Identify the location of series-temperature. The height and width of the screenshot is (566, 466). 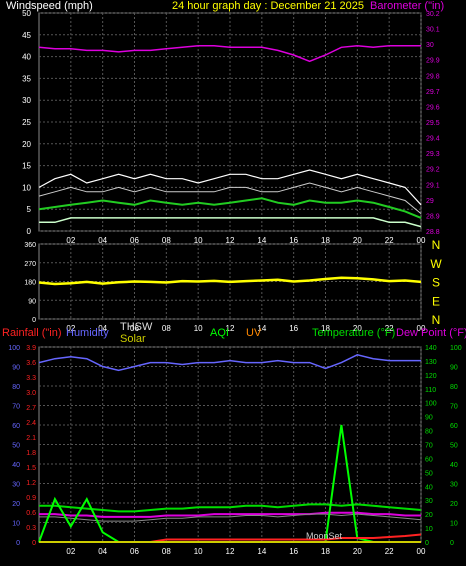
(230, 508).